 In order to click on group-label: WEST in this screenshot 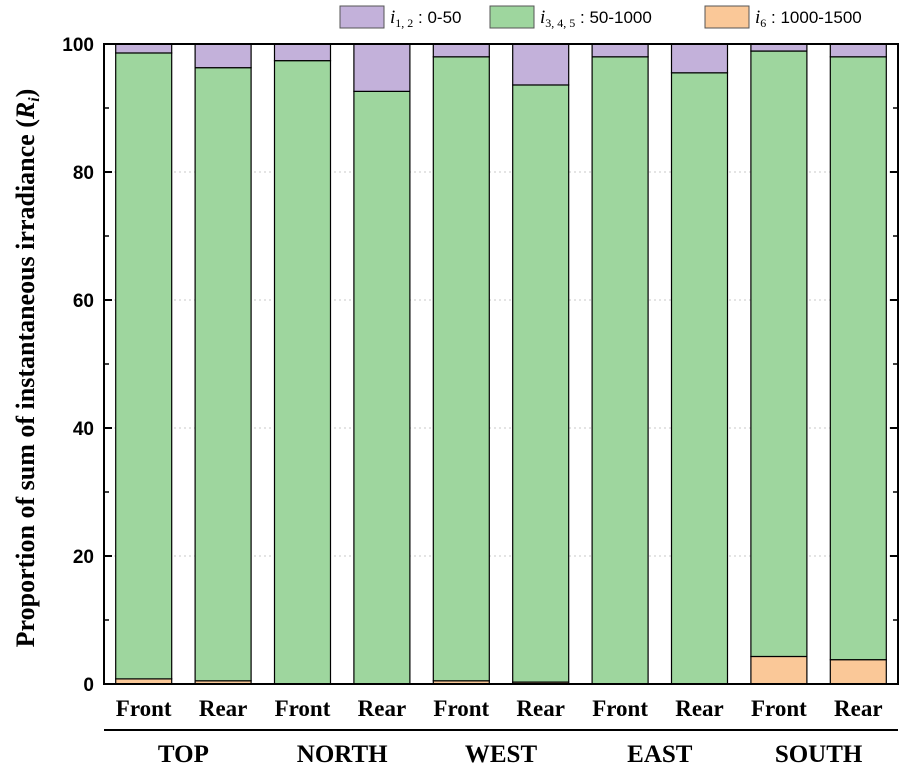, I will do `click(501, 754)`.